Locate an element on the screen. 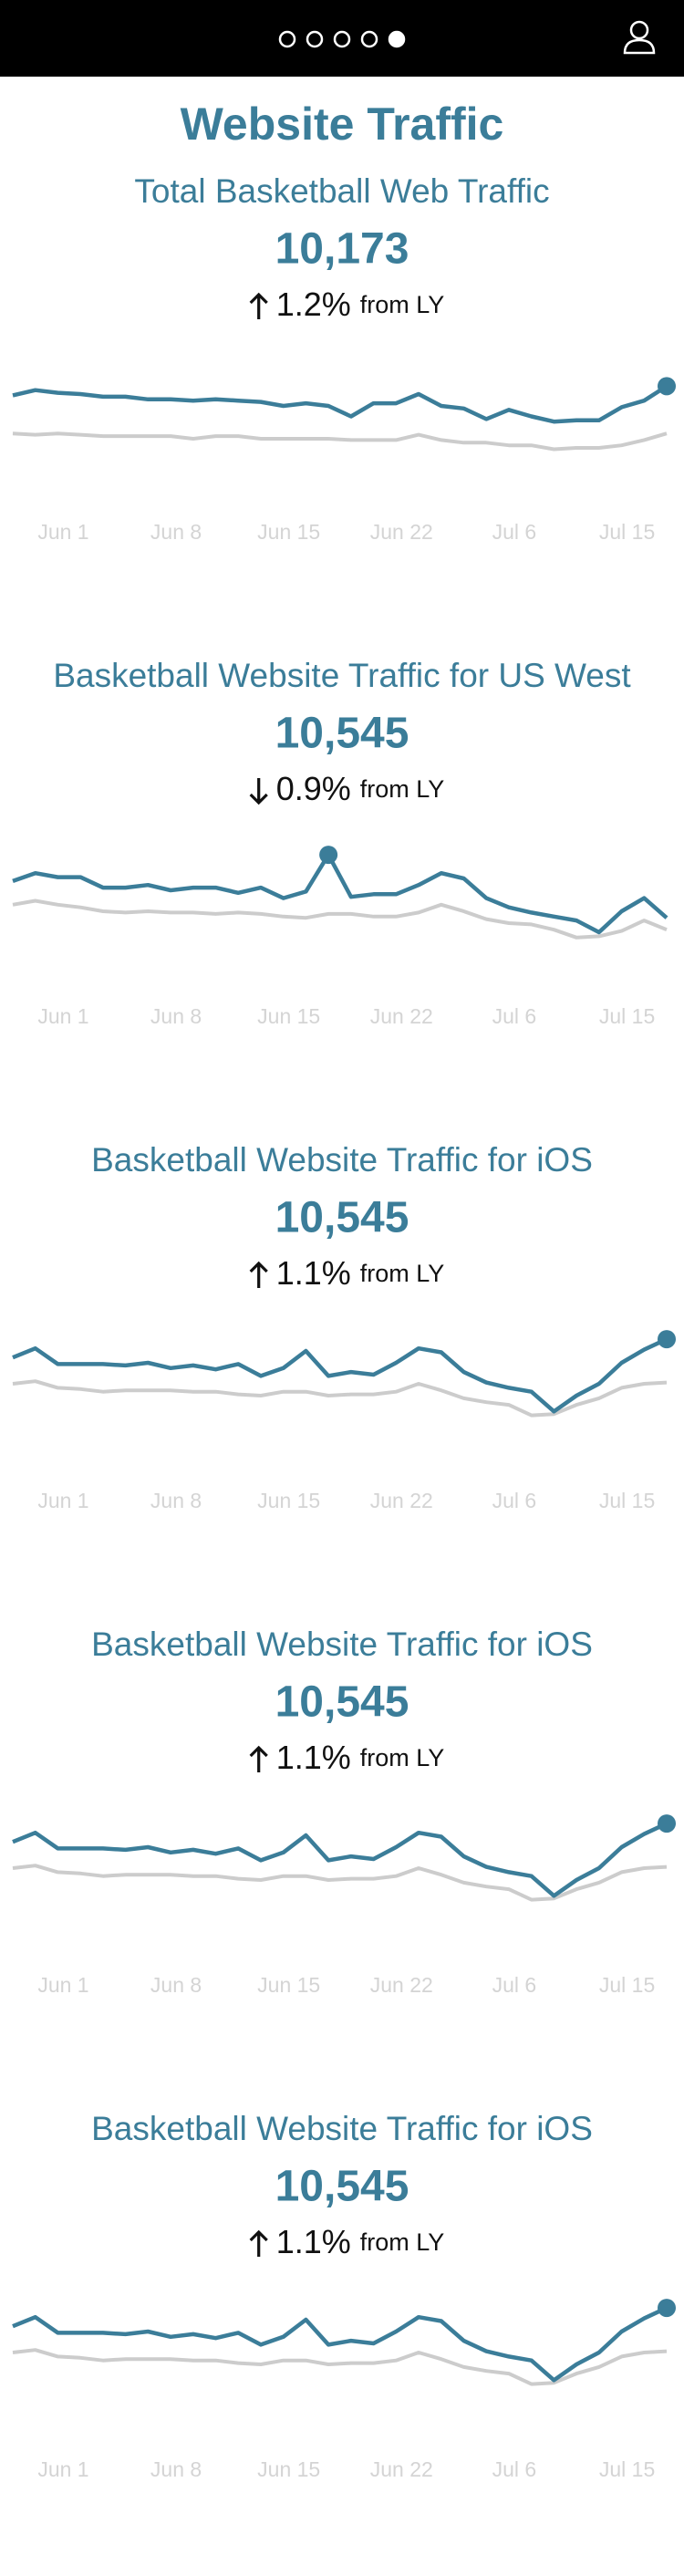  arrow-down is located at coordinates (259, 791).